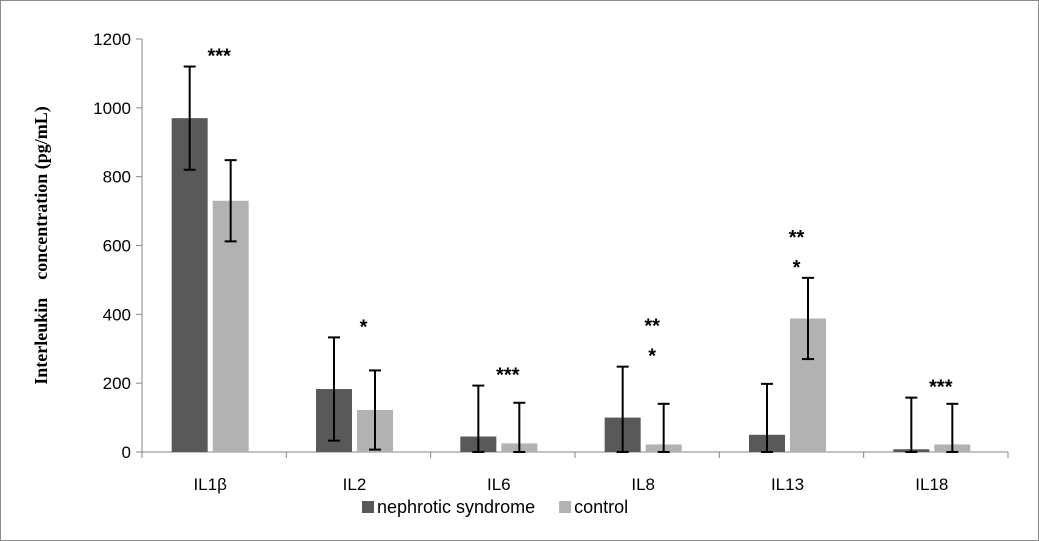 The height and width of the screenshot is (541, 1039). I want to click on y-axis-title: Interleukin concentration (pg/mL), so click(41, 245).